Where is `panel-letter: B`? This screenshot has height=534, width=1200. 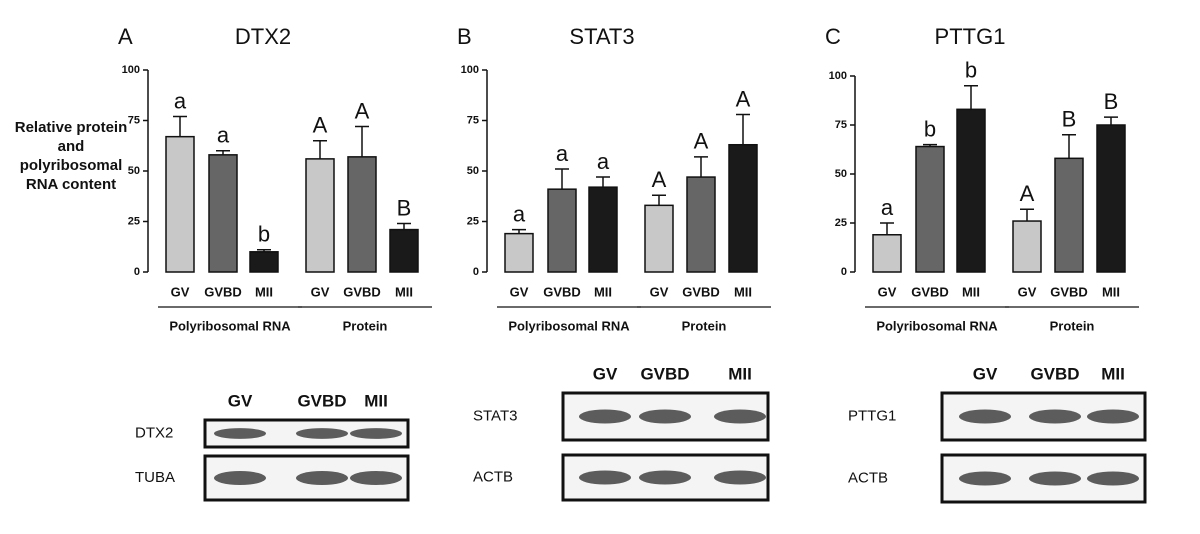 panel-letter: B is located at coordinates (464, 36).